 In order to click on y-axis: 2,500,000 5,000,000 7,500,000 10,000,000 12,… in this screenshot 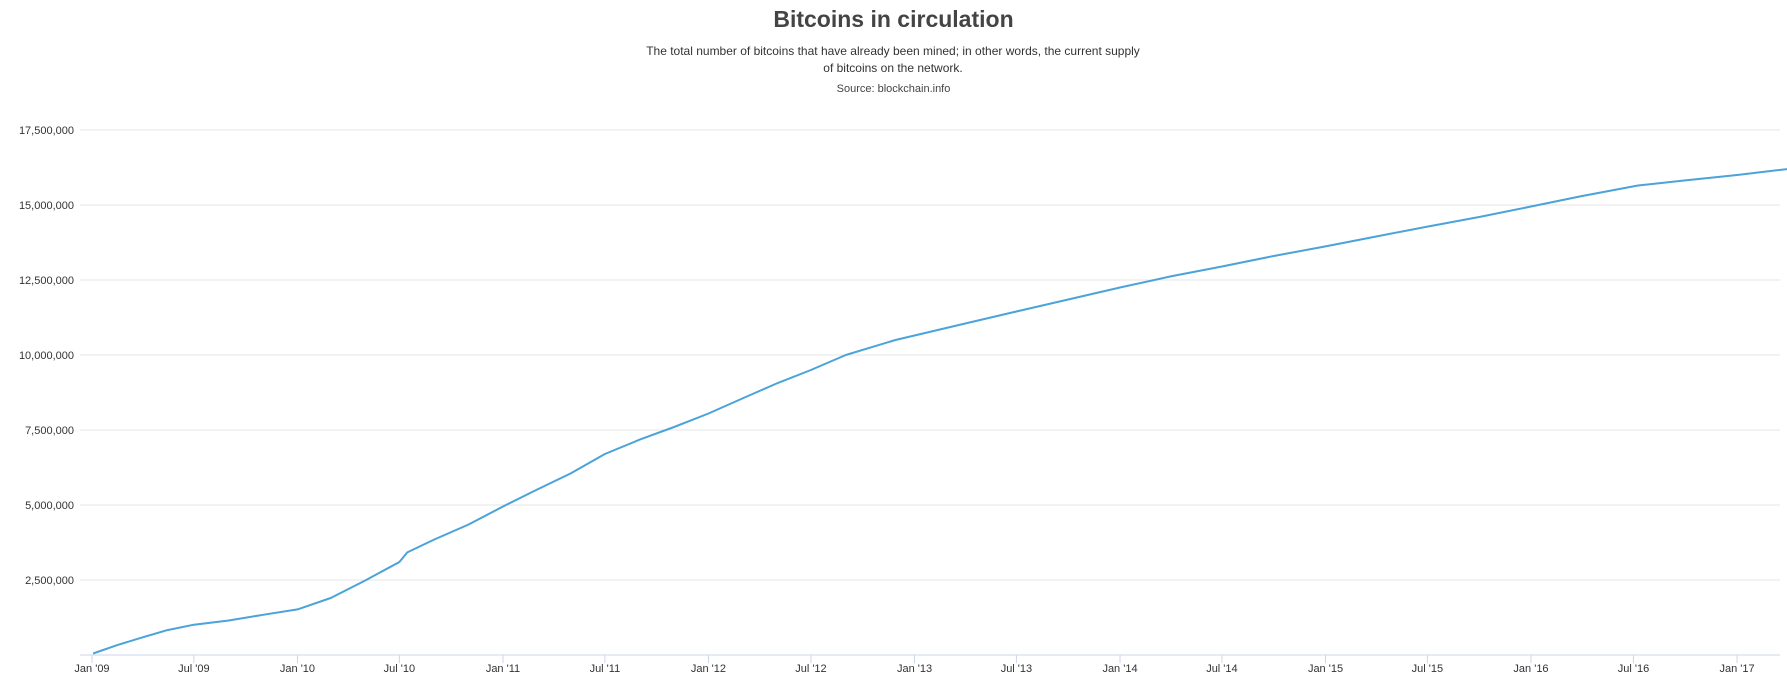, I will do `click(46, 356)`.